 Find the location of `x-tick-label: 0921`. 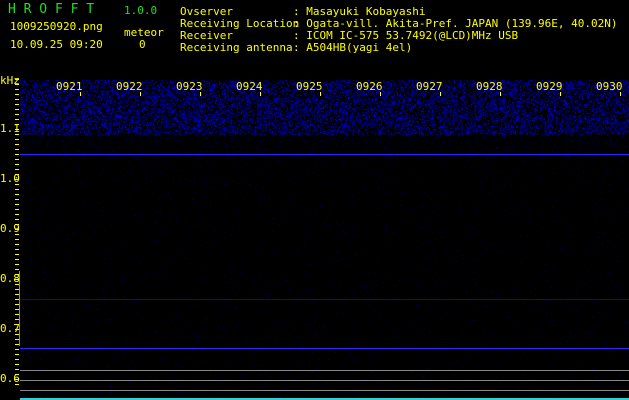

x-tick-label: 0921 is located at coordinates (69, 86).